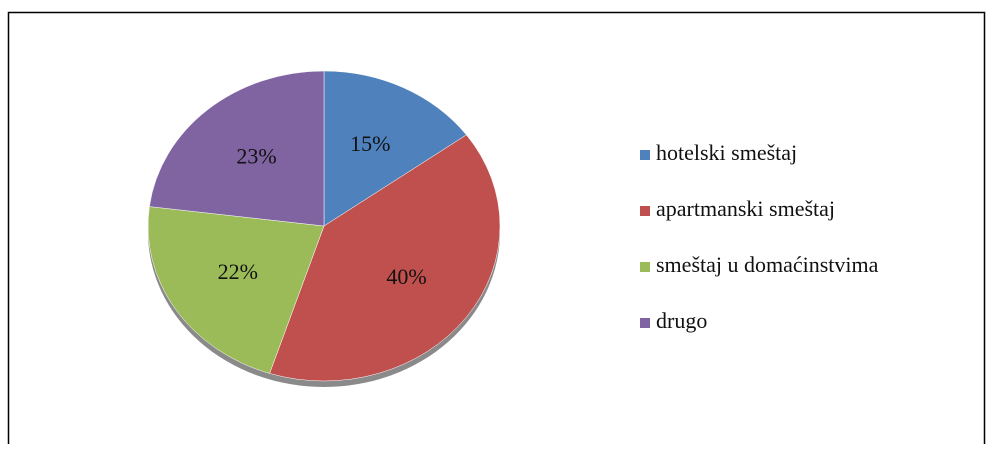  I want to click on data-label: 23%, so click(256, 156).